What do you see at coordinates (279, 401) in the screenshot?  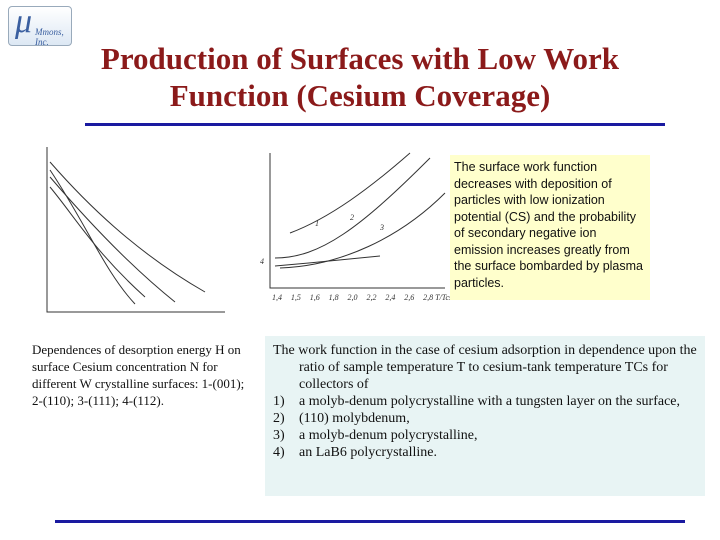 I see `list-marker: 1)` at bounding box center [279, 401].